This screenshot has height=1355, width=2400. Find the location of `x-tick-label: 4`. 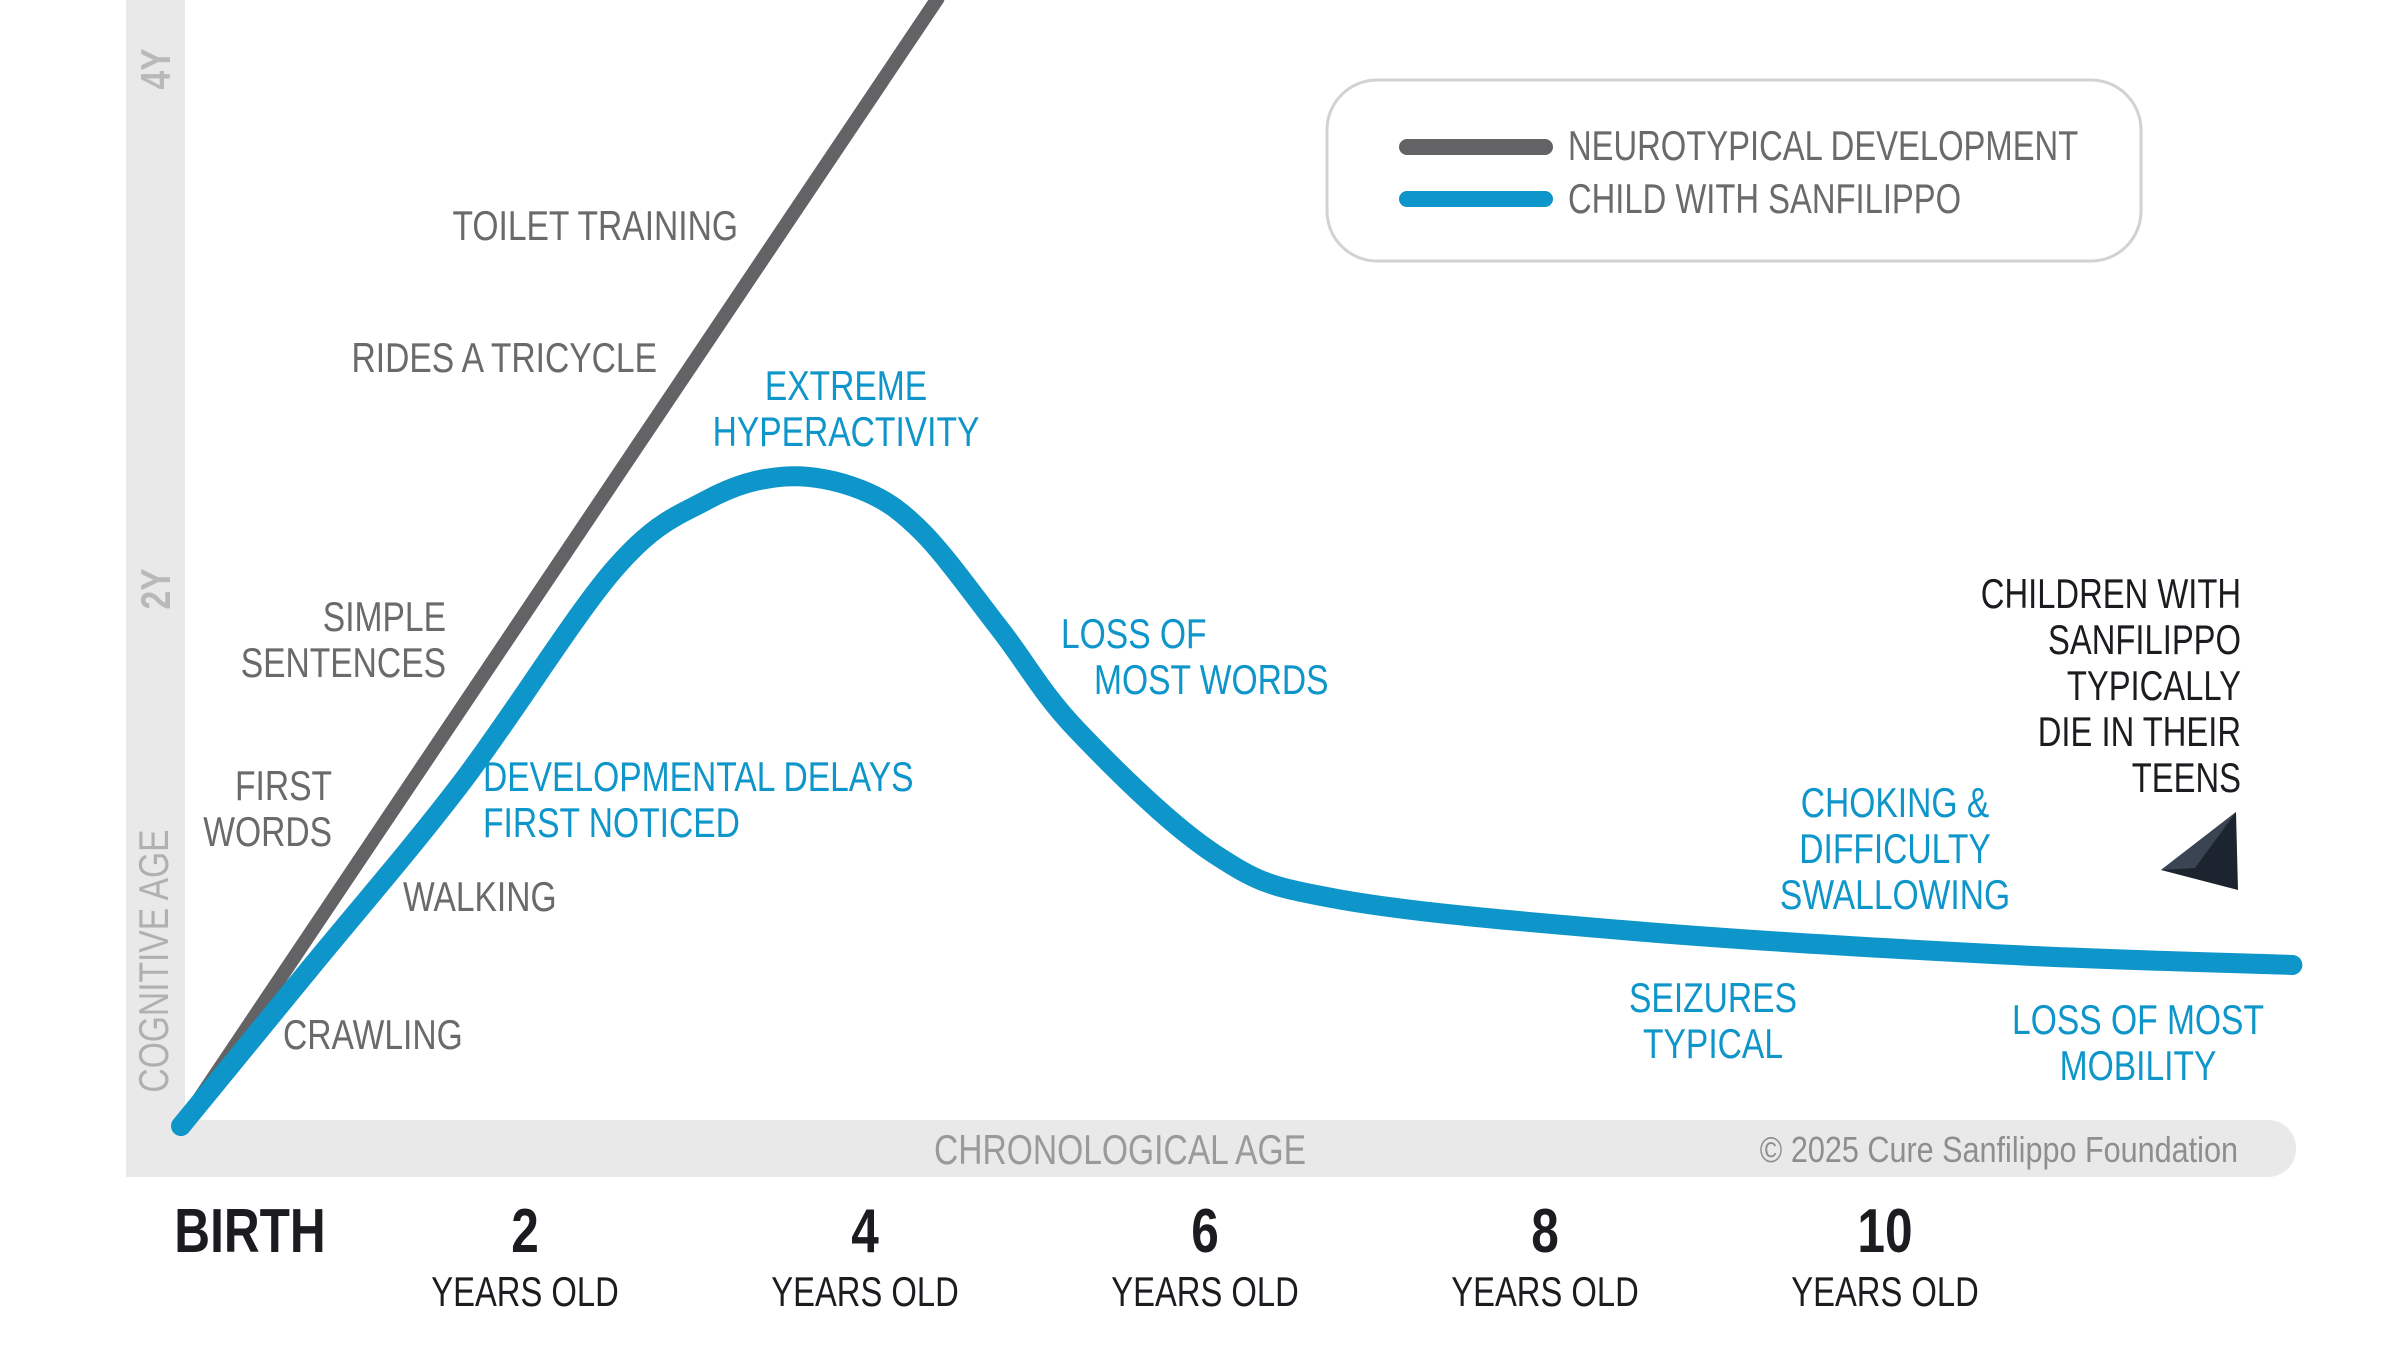

x-tick-label: 4 is located at coordinates (865, 1231).